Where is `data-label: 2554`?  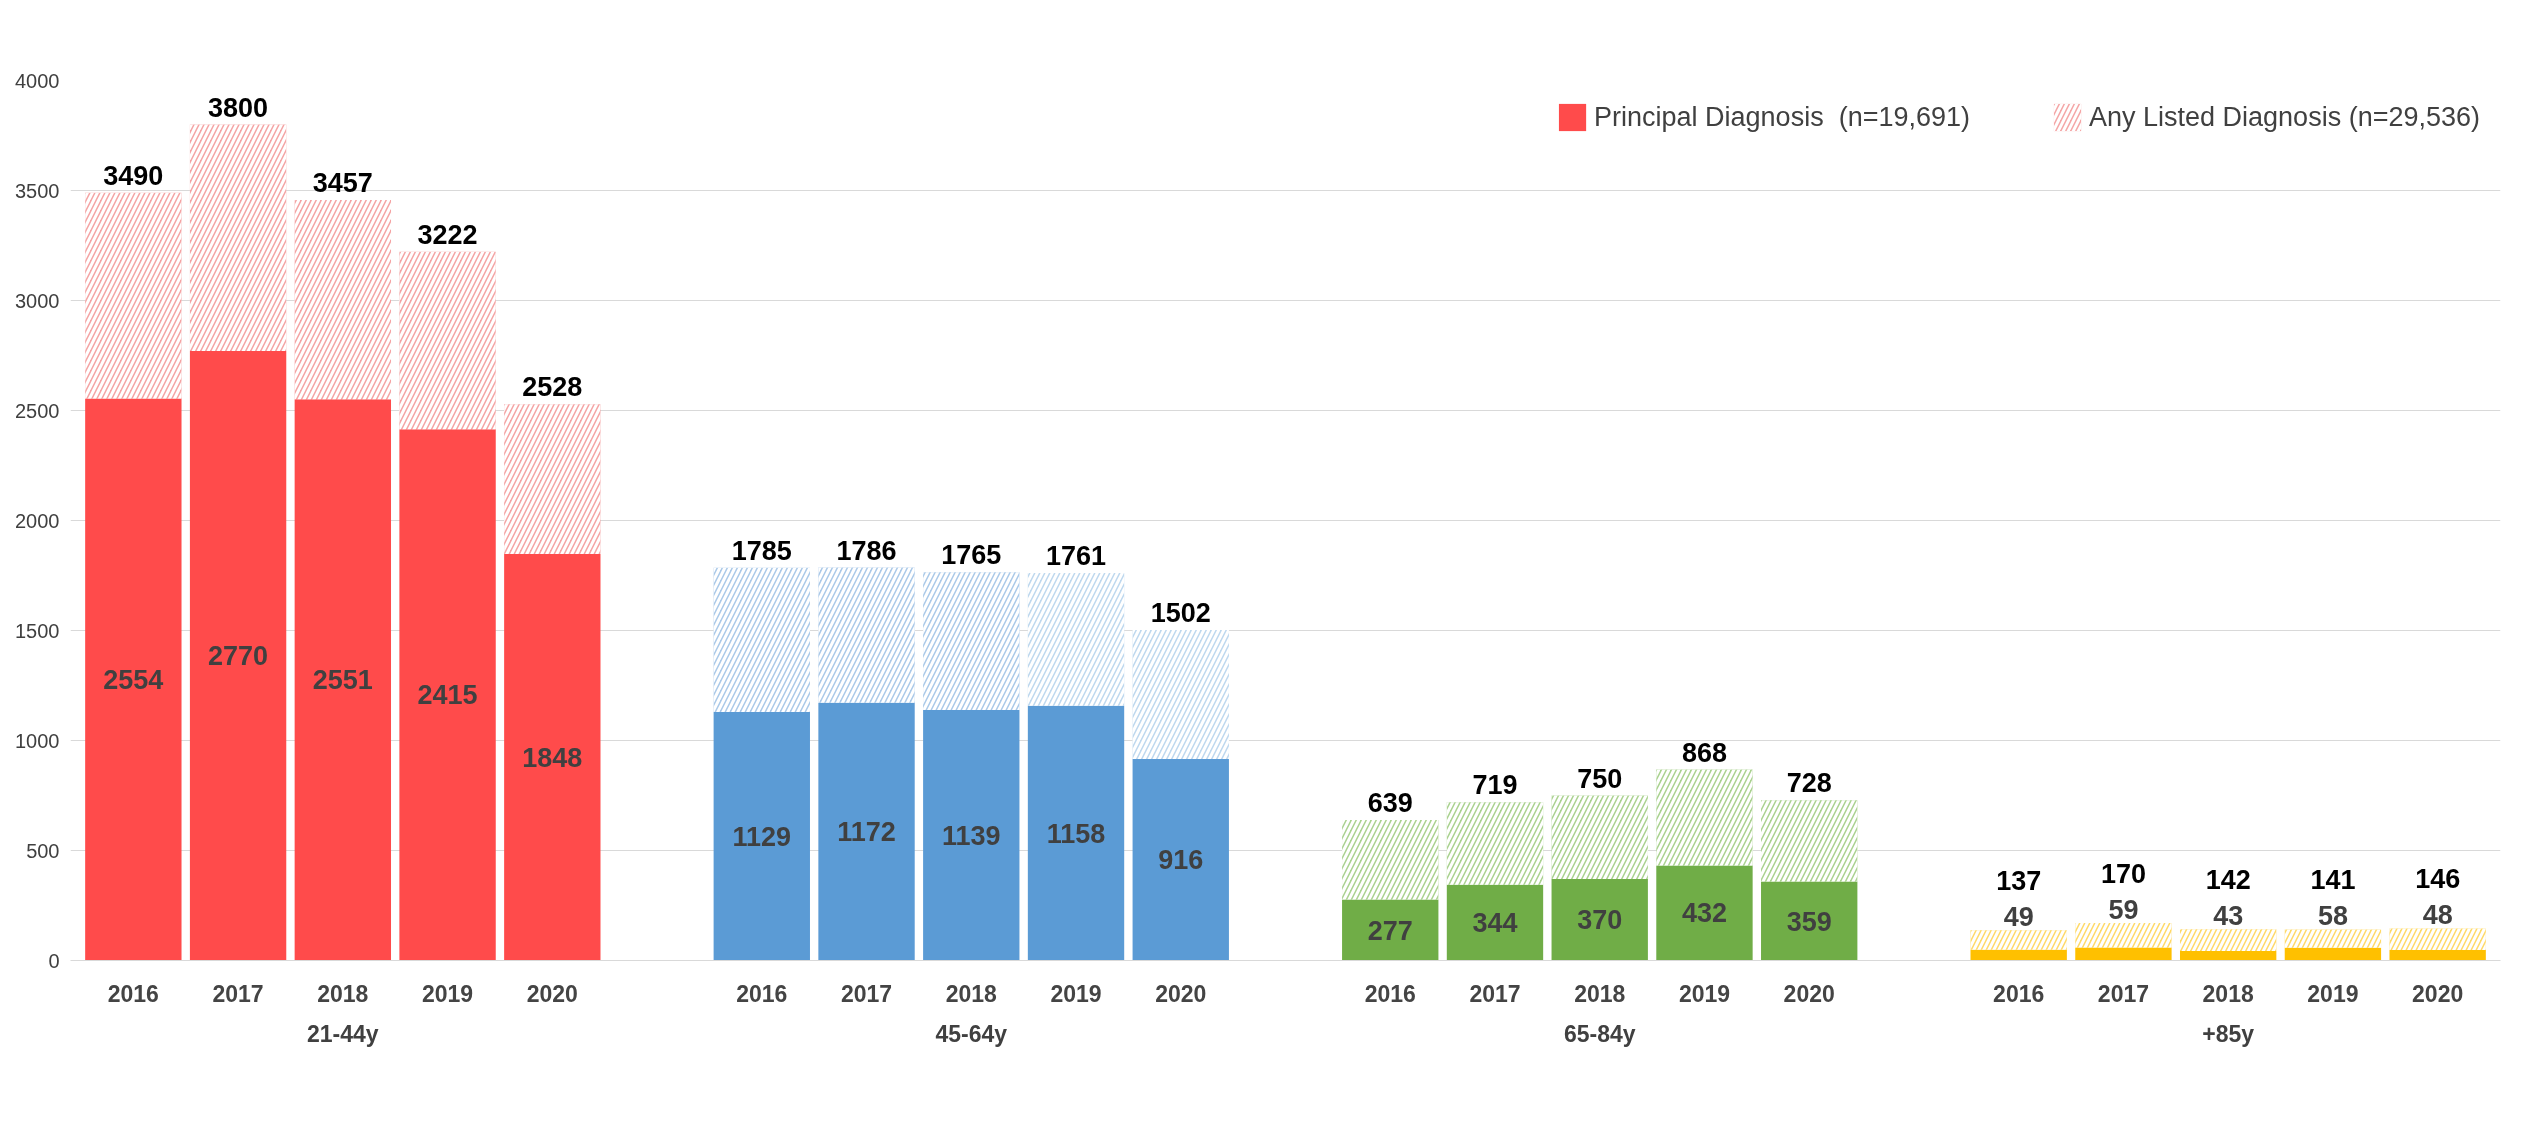 data-label: 2554 is located at coordinates (133, 680).